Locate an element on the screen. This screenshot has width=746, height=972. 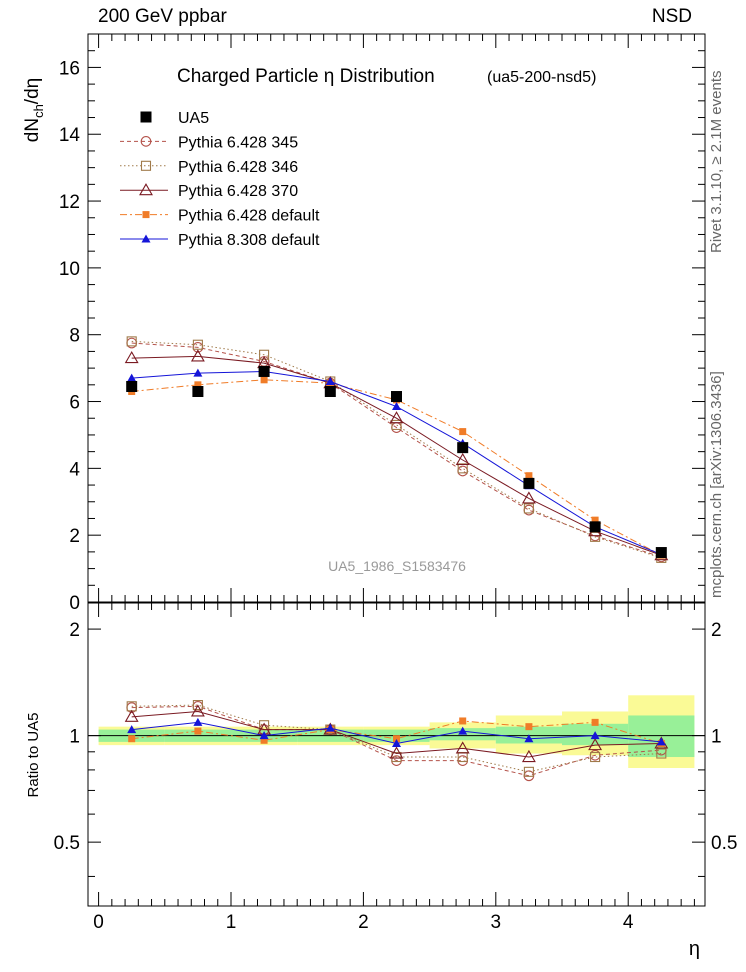
x-axis-title: η is located at coordinates (694, 949).